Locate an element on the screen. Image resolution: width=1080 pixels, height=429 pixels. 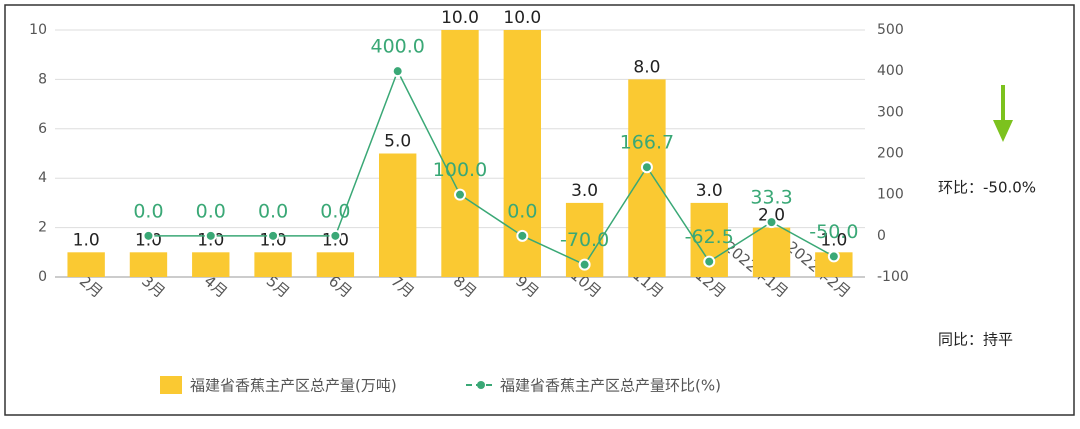
line-label: -70.0 is located at coordinates (584, 240).